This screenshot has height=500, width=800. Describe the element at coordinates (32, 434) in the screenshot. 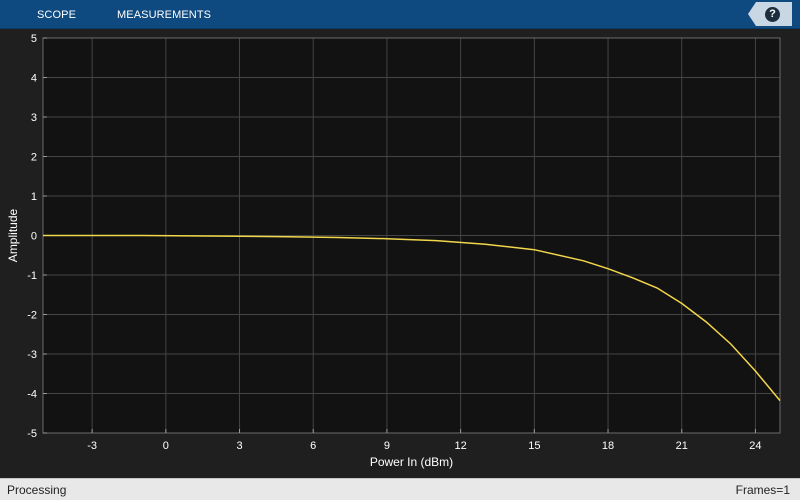

I see `y-tick-label: -5` at that location.